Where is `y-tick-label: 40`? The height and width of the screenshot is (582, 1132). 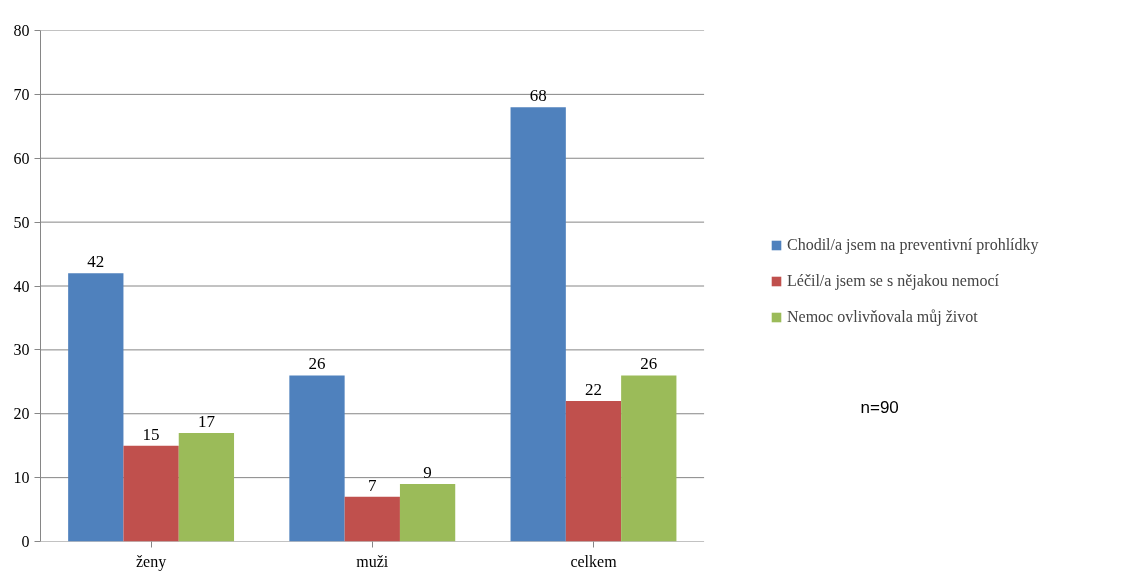 y-tick-label: 40 is located at coordinates (21, 286).